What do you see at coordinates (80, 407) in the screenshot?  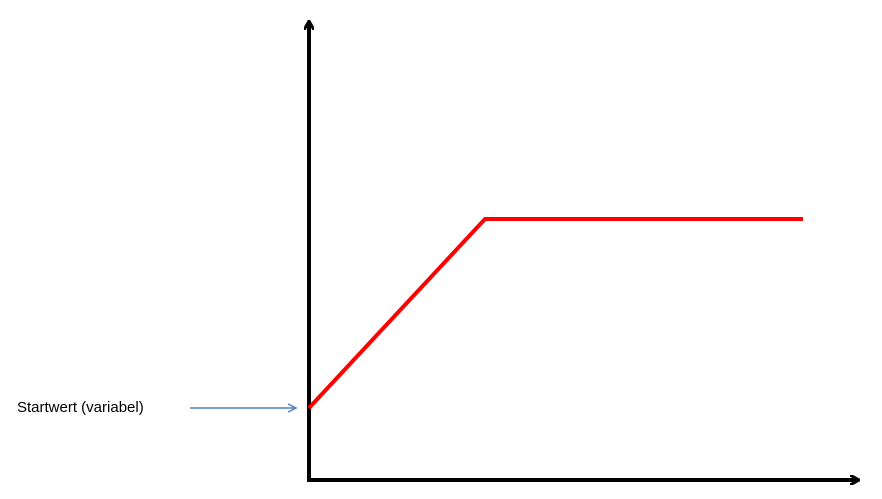 I see `annotation-label: Startwert (variabel)` at bounding box center [80, 407].